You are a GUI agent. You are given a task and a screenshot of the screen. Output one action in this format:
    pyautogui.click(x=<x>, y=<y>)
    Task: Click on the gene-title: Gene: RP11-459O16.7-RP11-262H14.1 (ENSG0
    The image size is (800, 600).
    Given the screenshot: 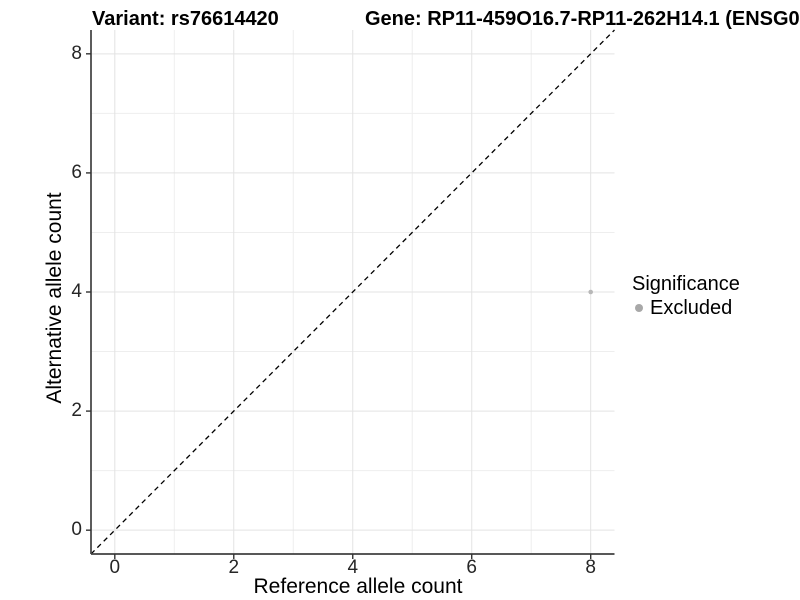 What is the action you would take?
    pyautogui.click(x=582, y=19)
    